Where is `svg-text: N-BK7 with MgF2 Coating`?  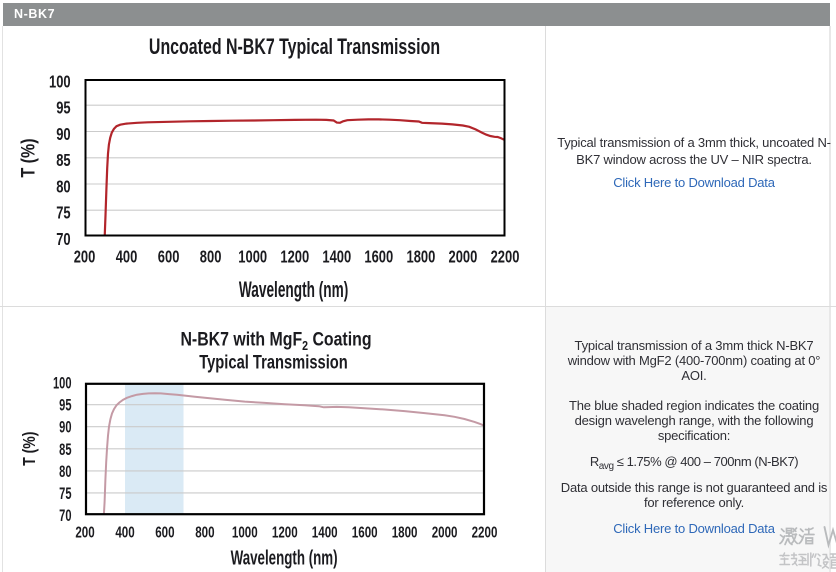
svg-text: N-BK7 with MgF2 Coating is located at coordinates (275, 340).